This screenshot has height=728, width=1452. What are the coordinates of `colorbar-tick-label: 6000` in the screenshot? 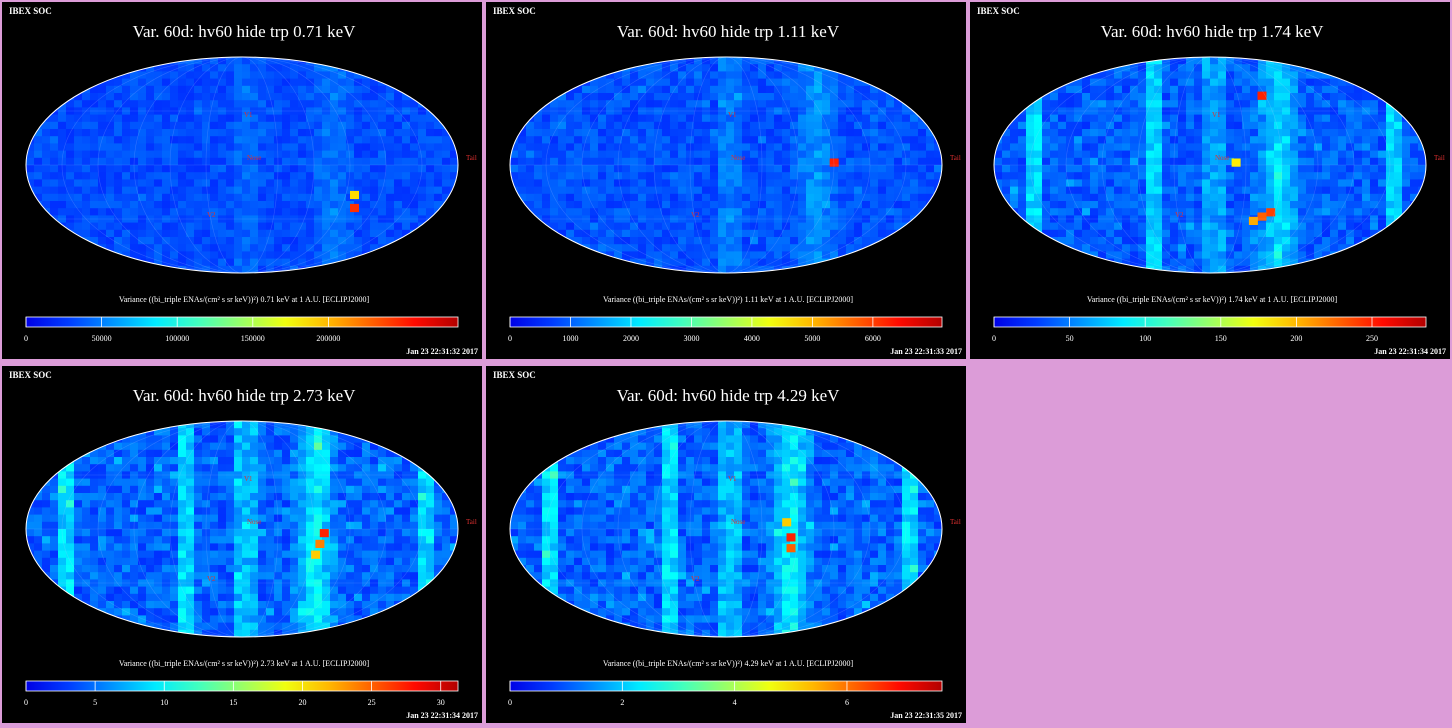 It's located at (872, 338).